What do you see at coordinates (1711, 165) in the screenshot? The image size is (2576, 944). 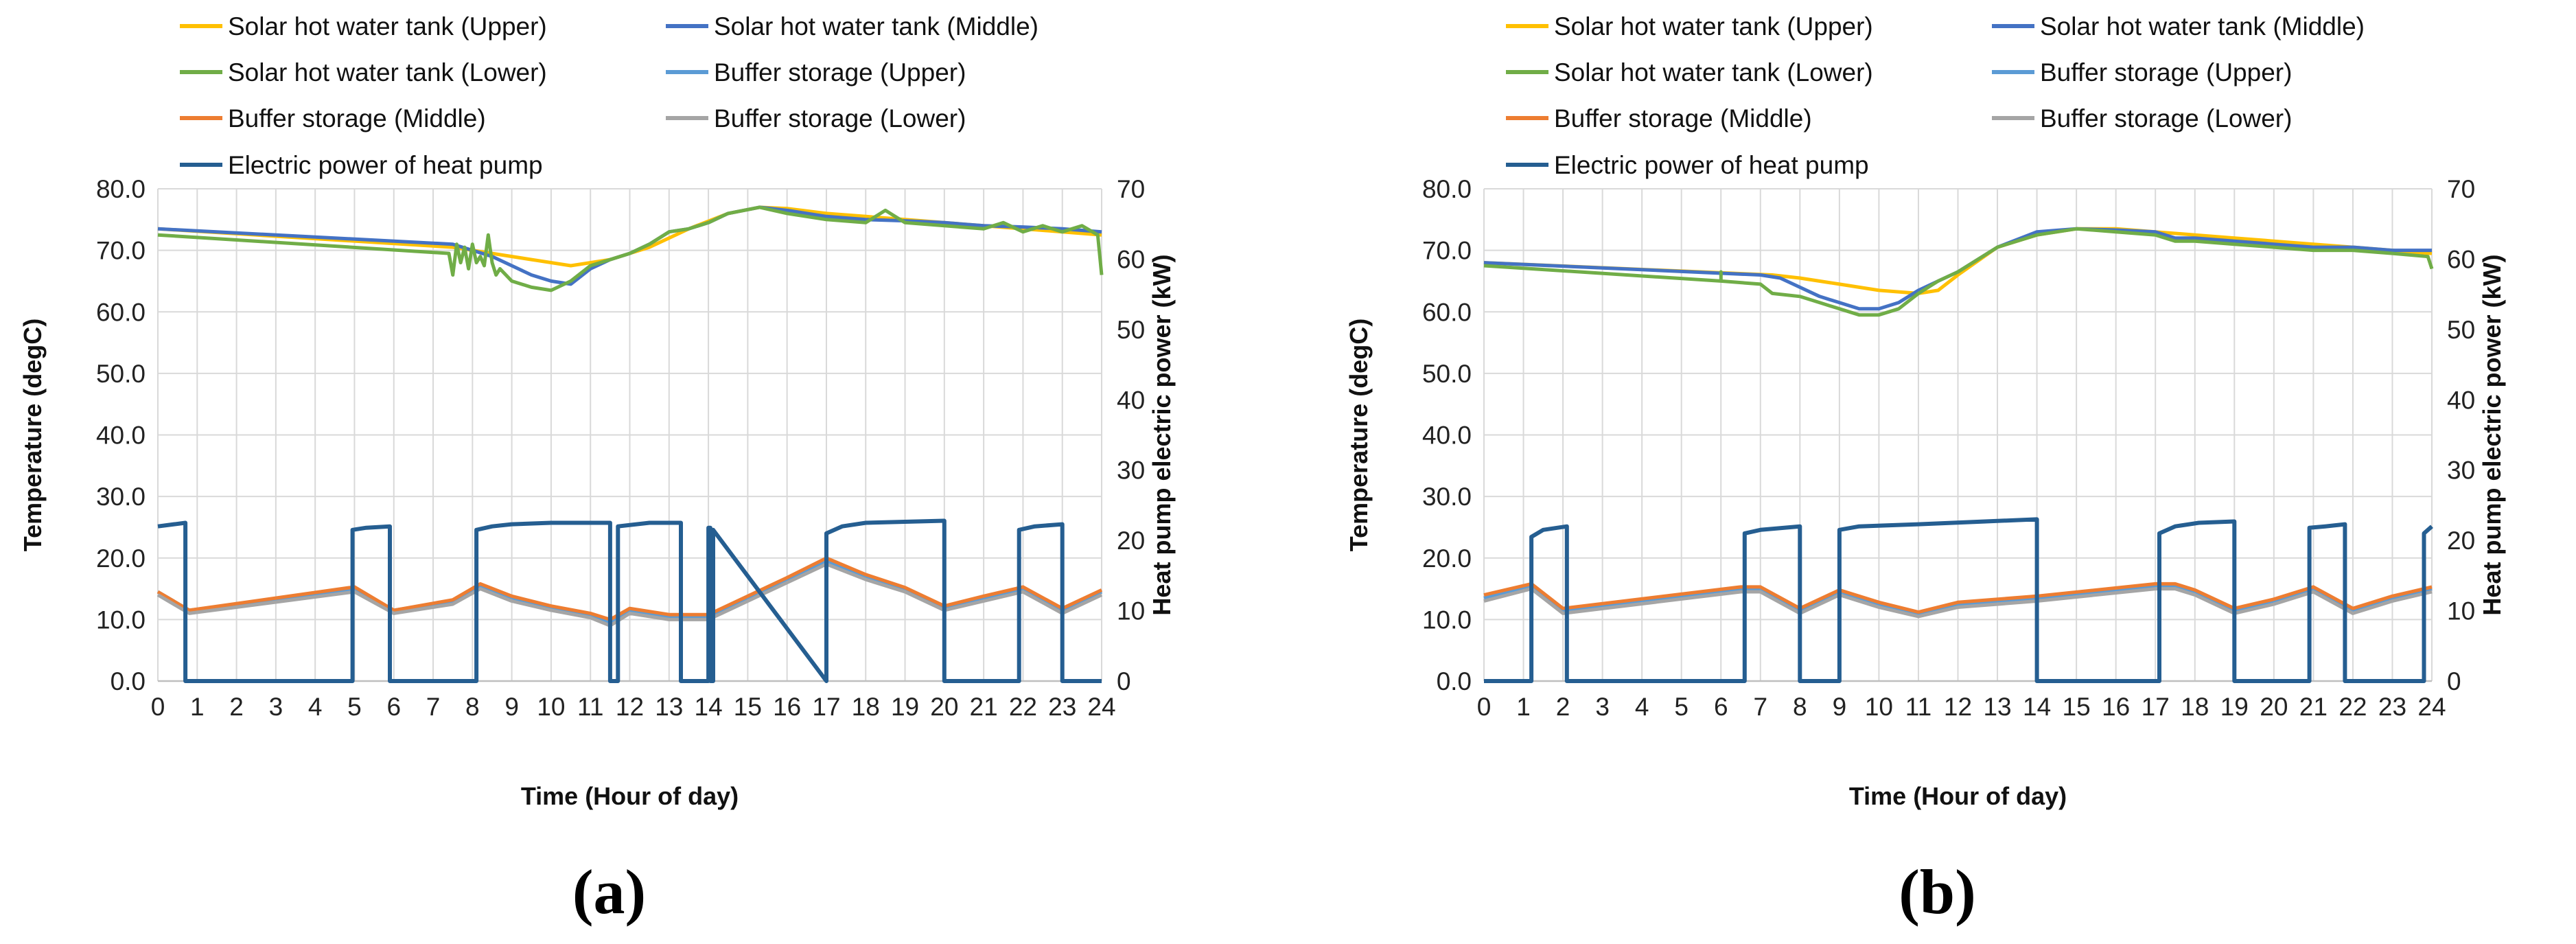 I see `legend-label: Electric power of heat pump` at bounding box center [1711, 165].